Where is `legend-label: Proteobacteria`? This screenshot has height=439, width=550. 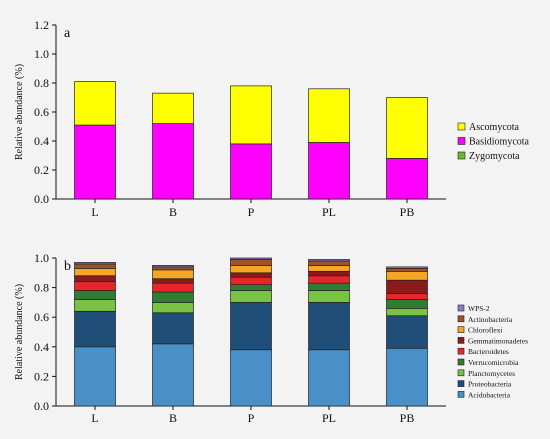 legend-label: Proteobacteria is located at coordinates (490, 384).